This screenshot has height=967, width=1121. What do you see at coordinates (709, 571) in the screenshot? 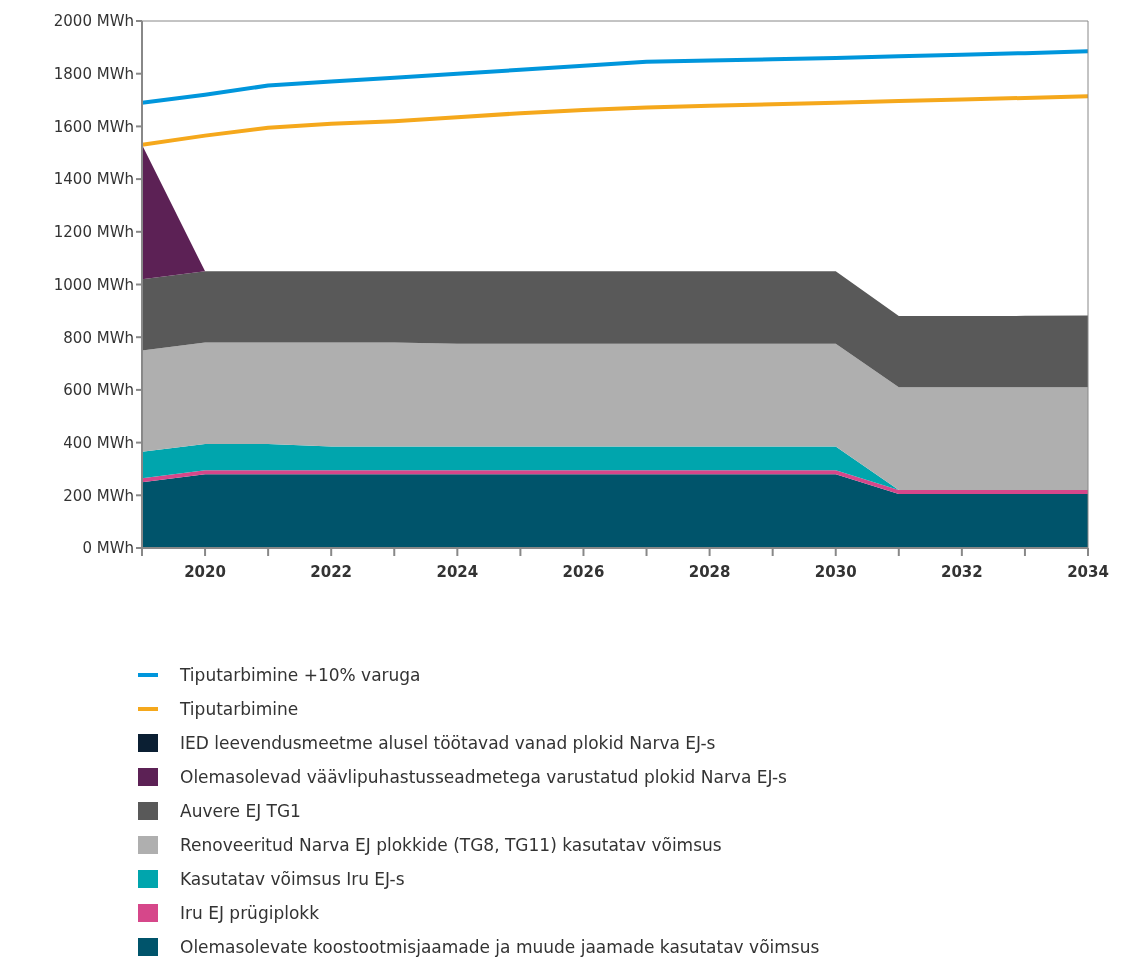
I see `x-tick-label: 2028` at bounding box center [709, 571].